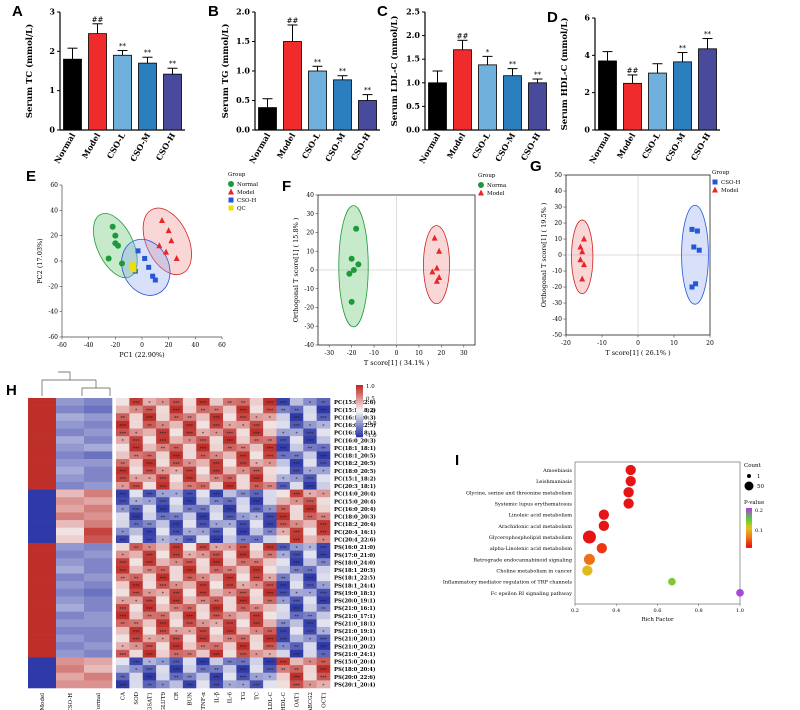  What do you see at coordinates (237, 175) in the screenshot?
I see `legend-title: Group` at bounding box center [237, 175].